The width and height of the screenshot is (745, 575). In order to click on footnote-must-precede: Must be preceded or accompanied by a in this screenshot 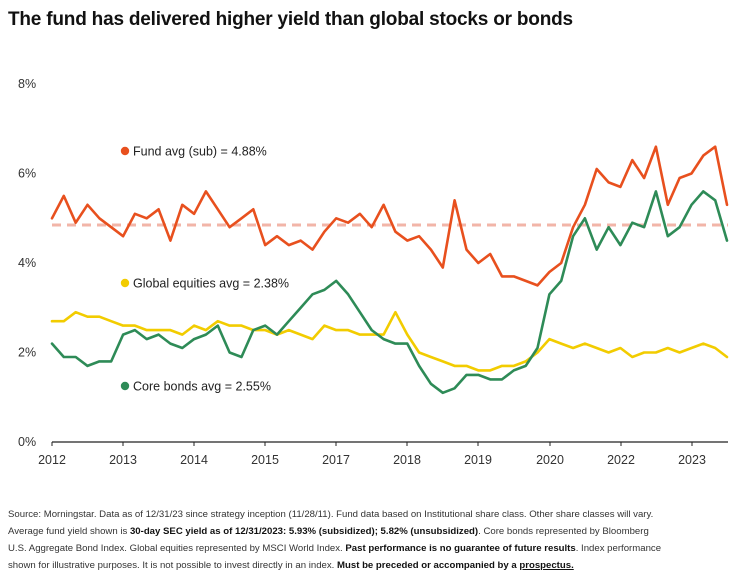, I will do `click(428, 565)`.